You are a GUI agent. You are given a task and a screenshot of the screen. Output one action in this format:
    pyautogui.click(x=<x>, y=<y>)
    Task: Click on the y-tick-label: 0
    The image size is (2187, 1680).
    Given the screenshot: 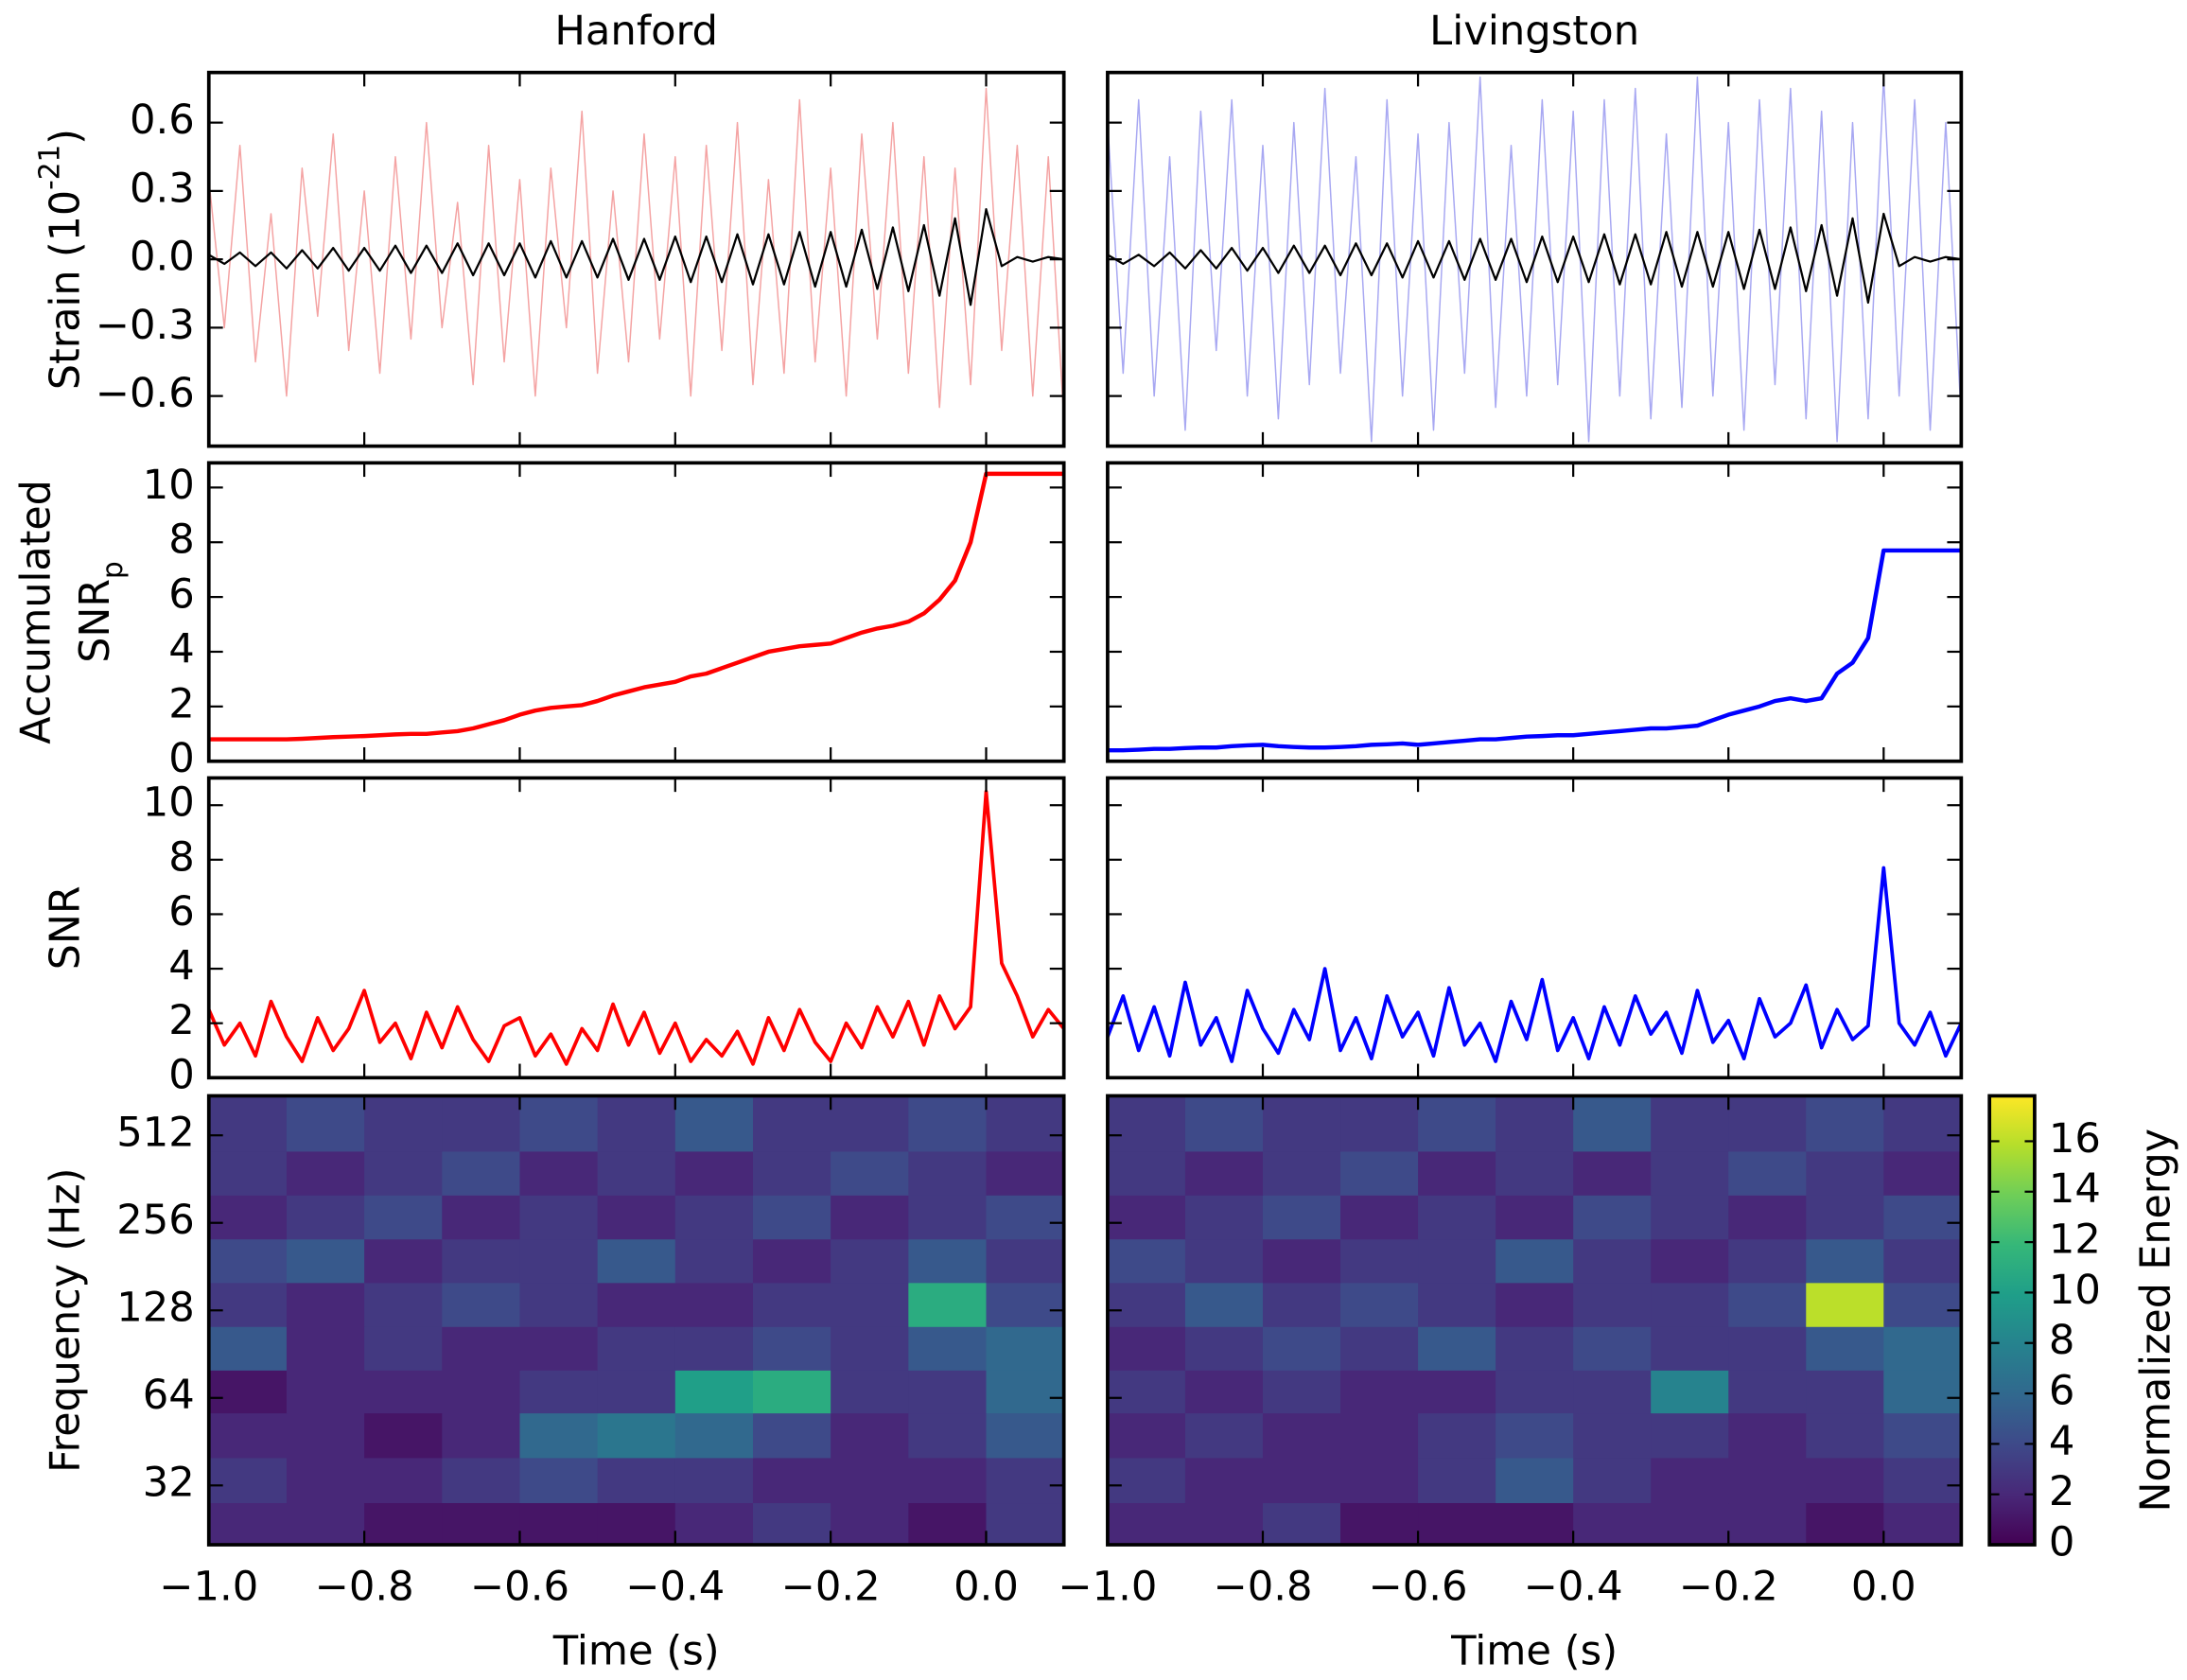 What is the action you would take?
    pyautogui.click(x=181, y=758)
    